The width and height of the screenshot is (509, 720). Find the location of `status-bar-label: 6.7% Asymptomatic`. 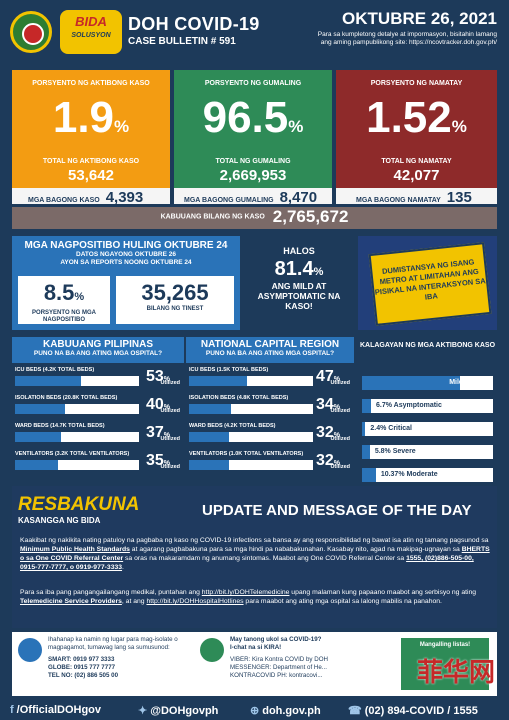

status-bar-label: 6.7% Asymptomatic is located at coordinates (409, 405).